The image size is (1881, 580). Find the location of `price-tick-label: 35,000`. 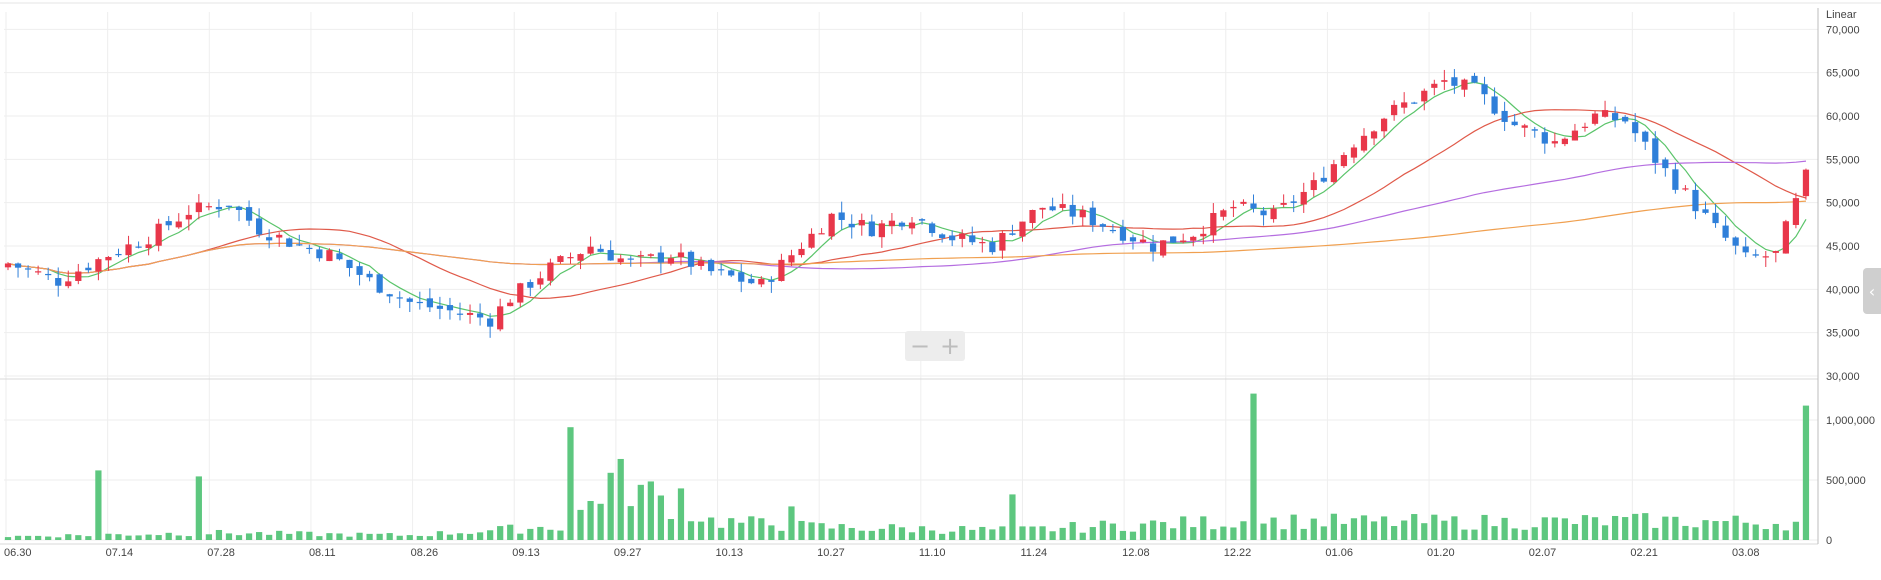

price-tick-label: 35,000 is located at coordinates (1843, 334).